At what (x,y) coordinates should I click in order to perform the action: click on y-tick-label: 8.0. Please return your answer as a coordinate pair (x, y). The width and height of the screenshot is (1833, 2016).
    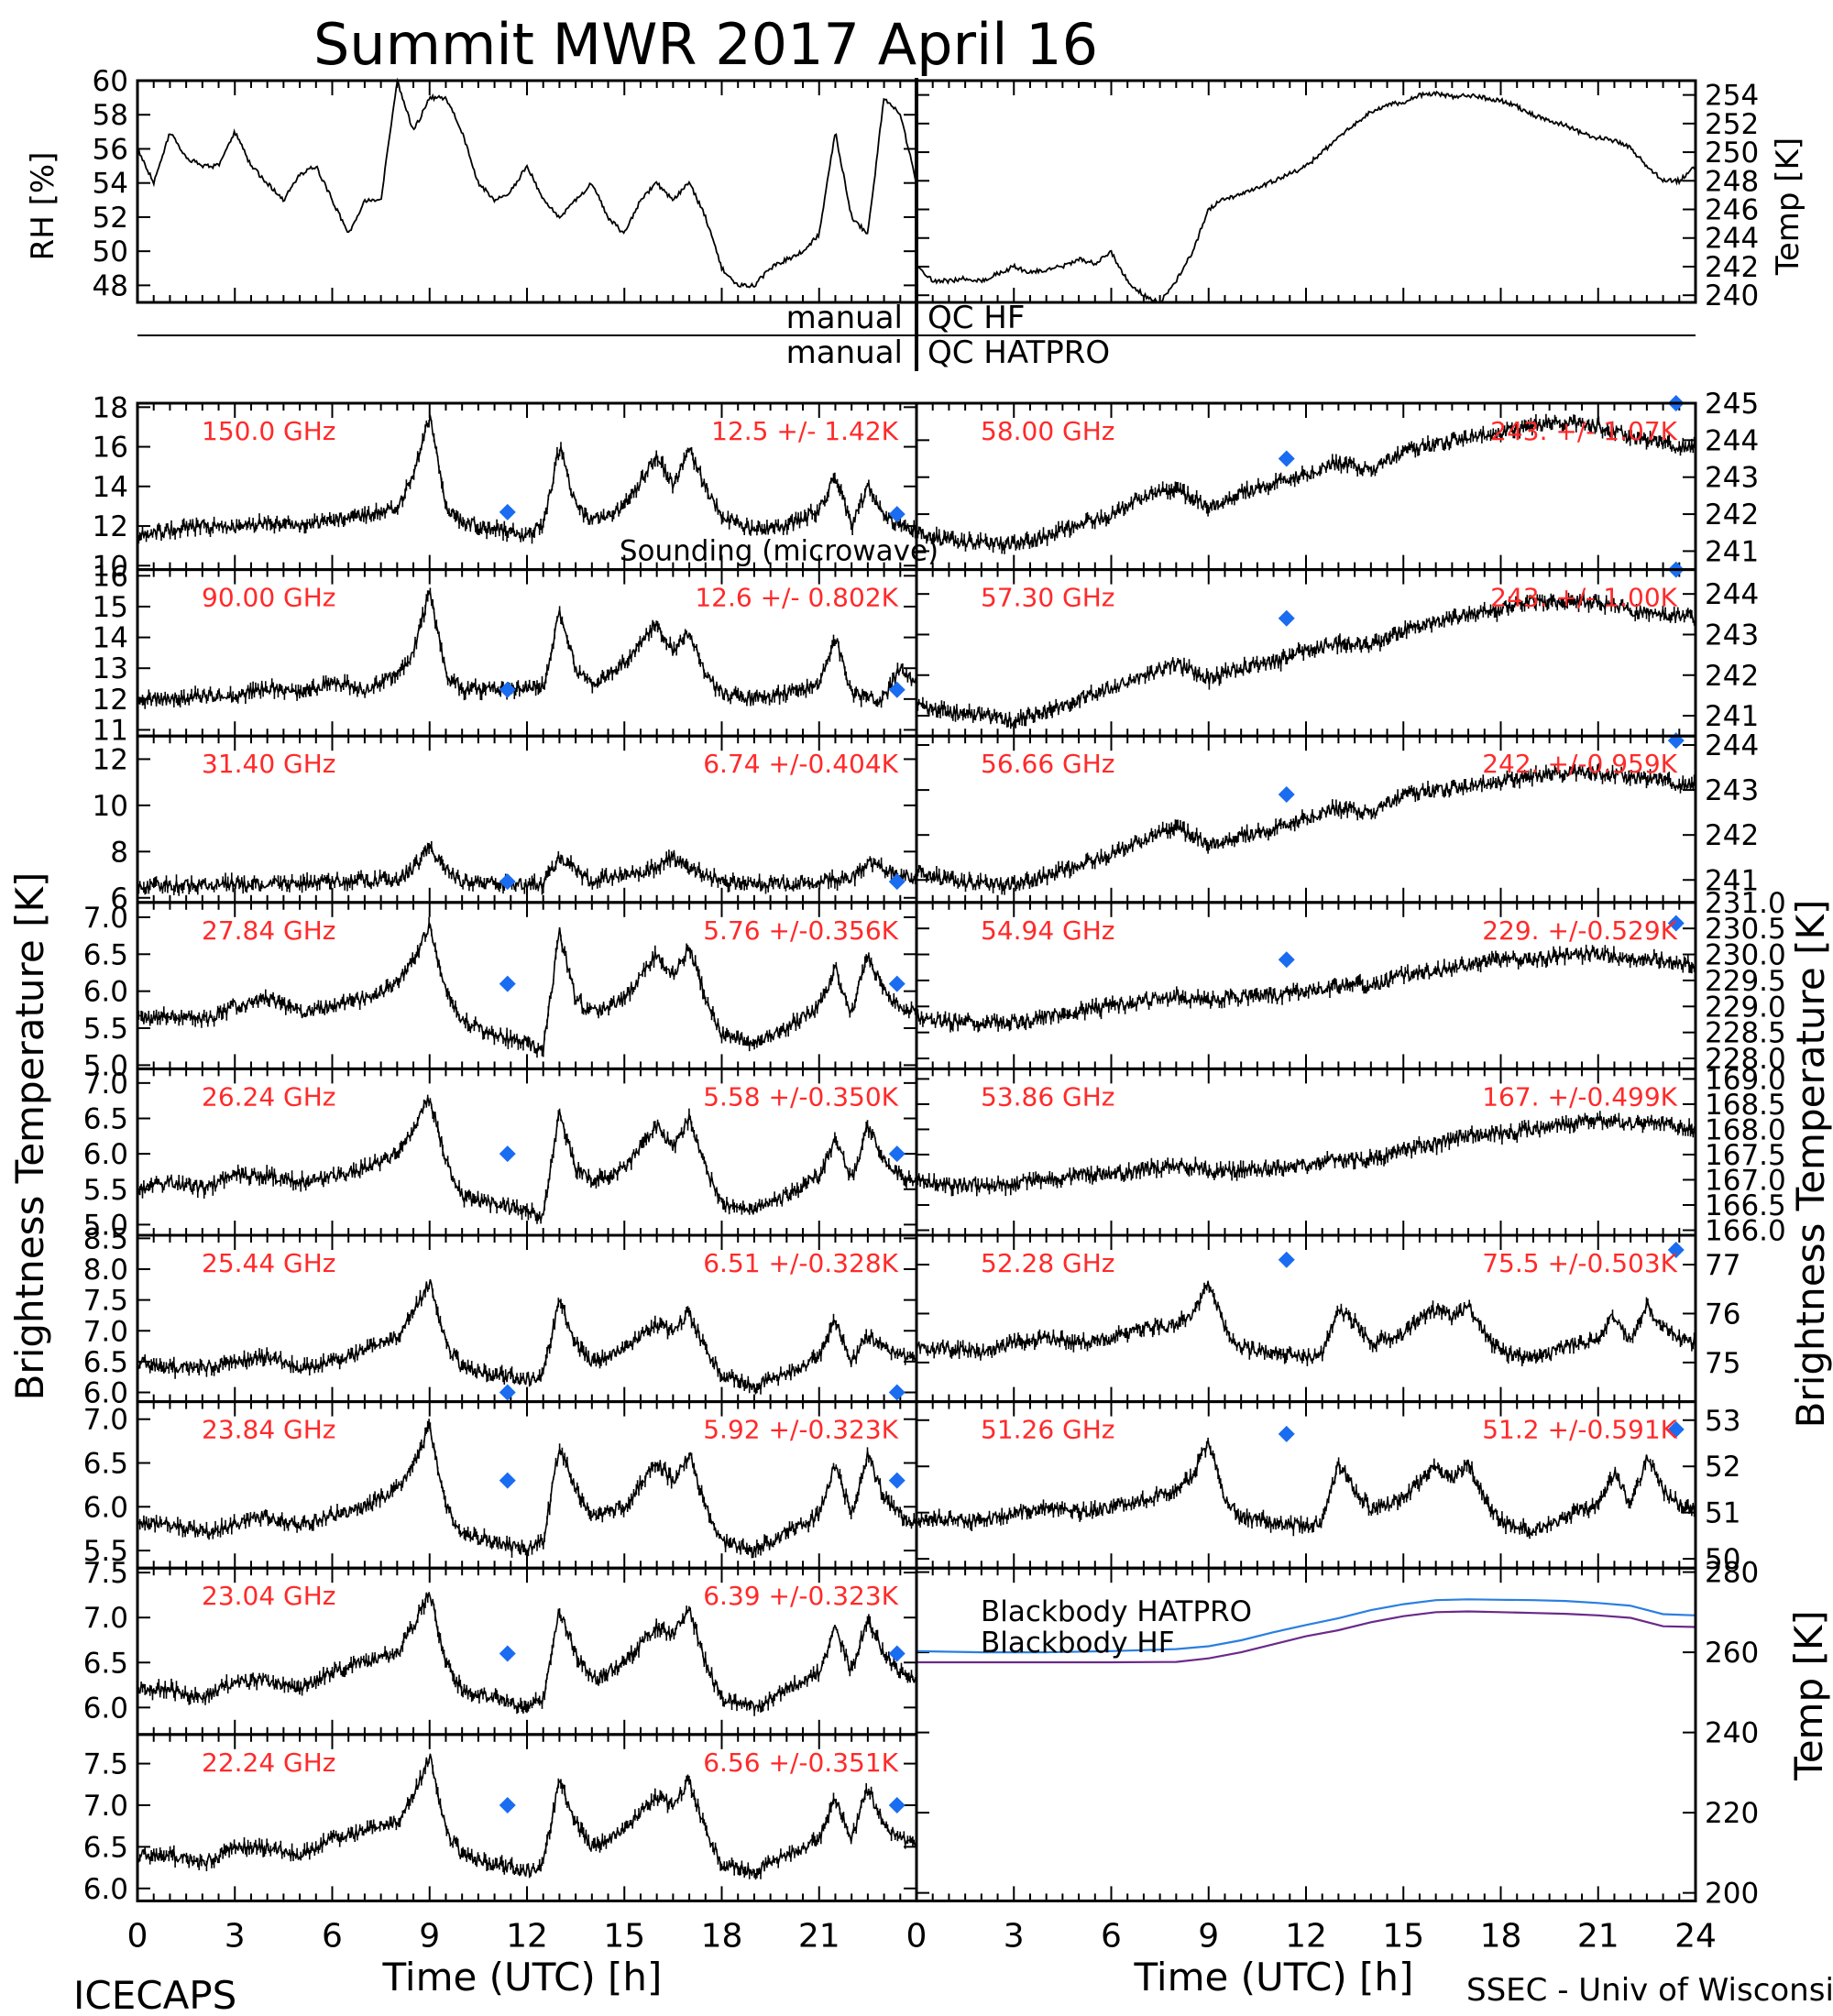
    Looking at the image, I should click on (105, 1270).